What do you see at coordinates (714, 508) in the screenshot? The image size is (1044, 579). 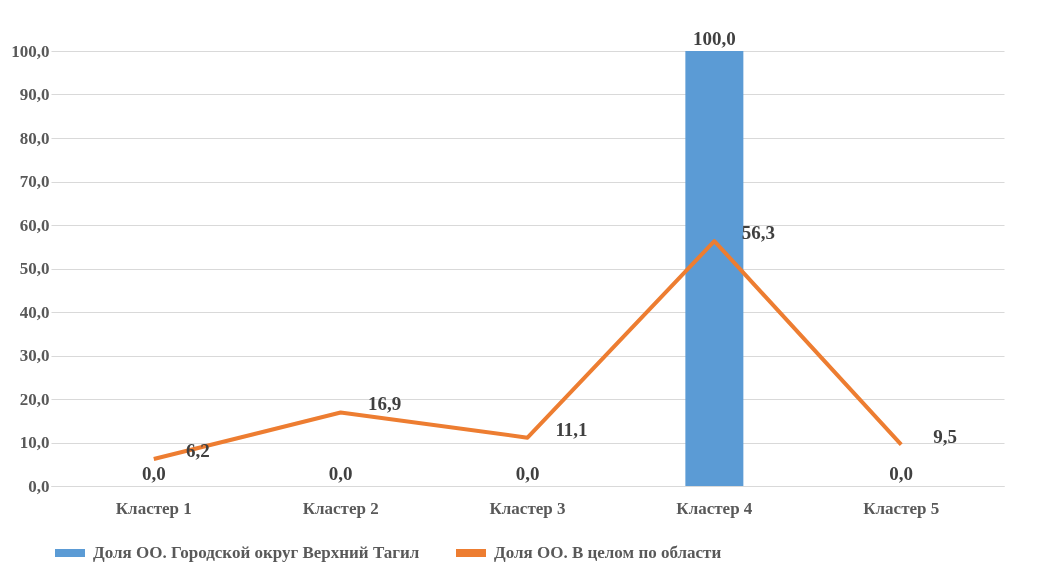 I see `x-tick-label: Кластер 4` at bounding box center [714, 508].